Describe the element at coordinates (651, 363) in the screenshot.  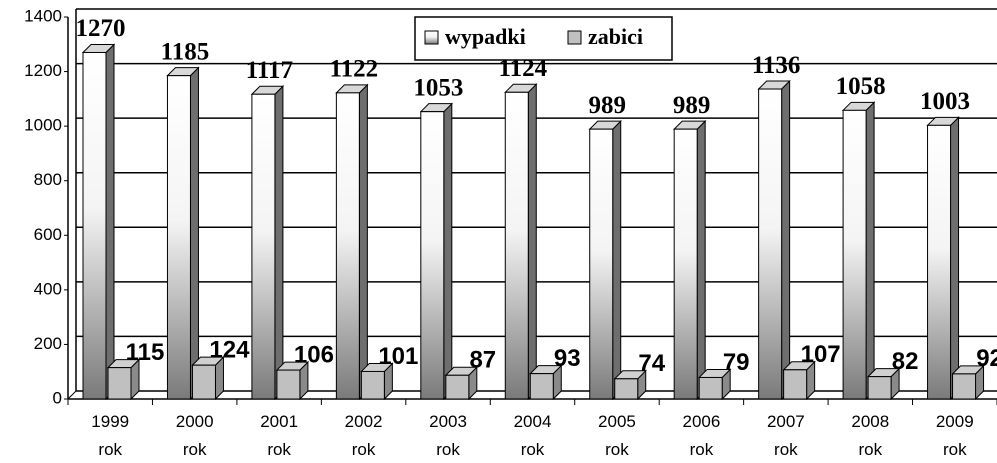
I see `value-label: 74` at that location.